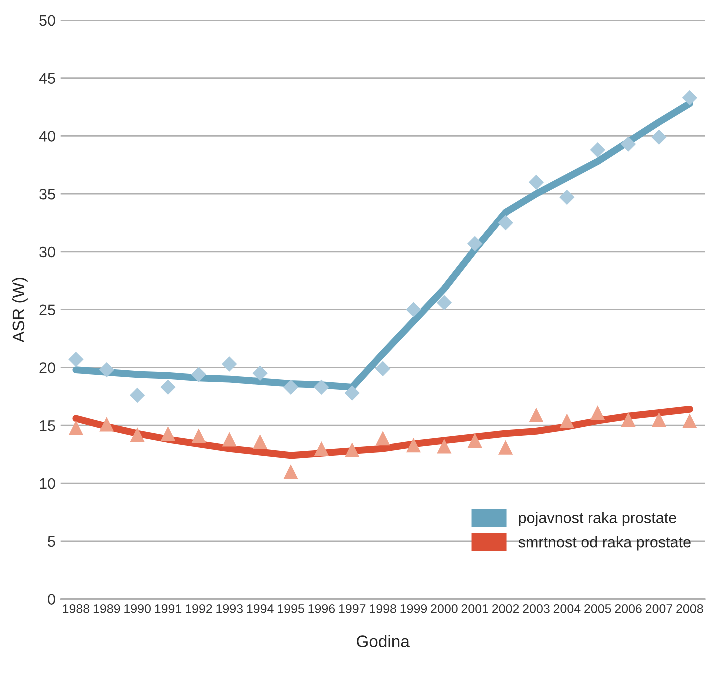  Describe the element at coordinates (628, 609) in the screenshot. I see `x-tick-label: 2006` at that location.